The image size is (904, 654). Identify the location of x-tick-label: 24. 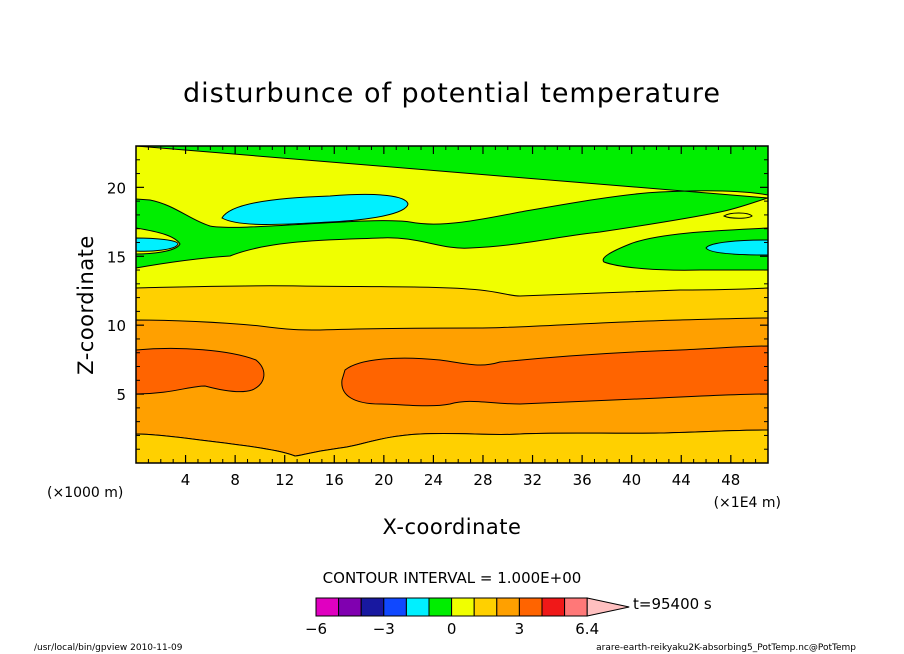
(433, 480).